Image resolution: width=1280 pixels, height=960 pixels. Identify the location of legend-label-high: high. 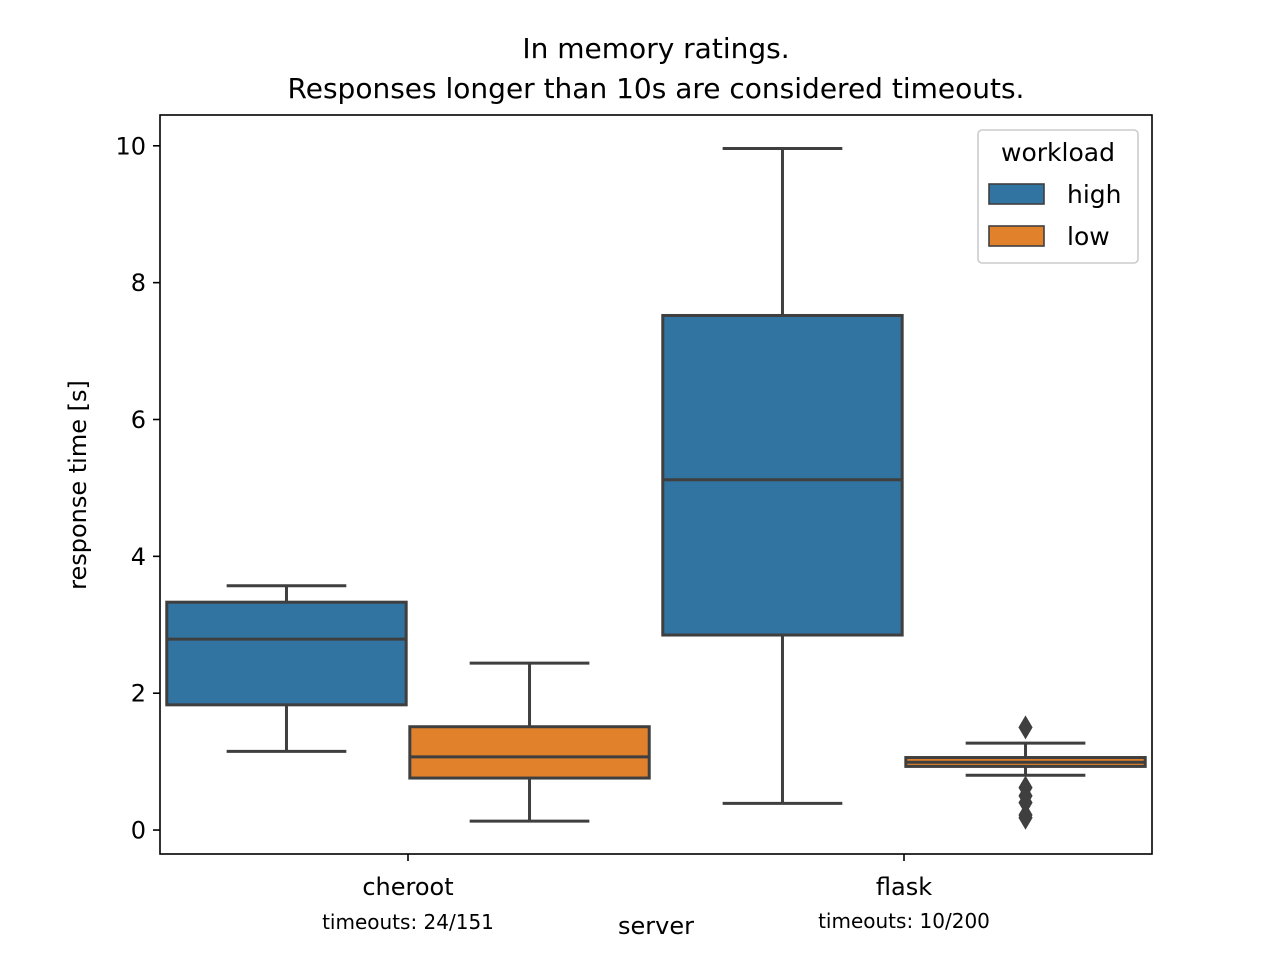
(1094, 194).